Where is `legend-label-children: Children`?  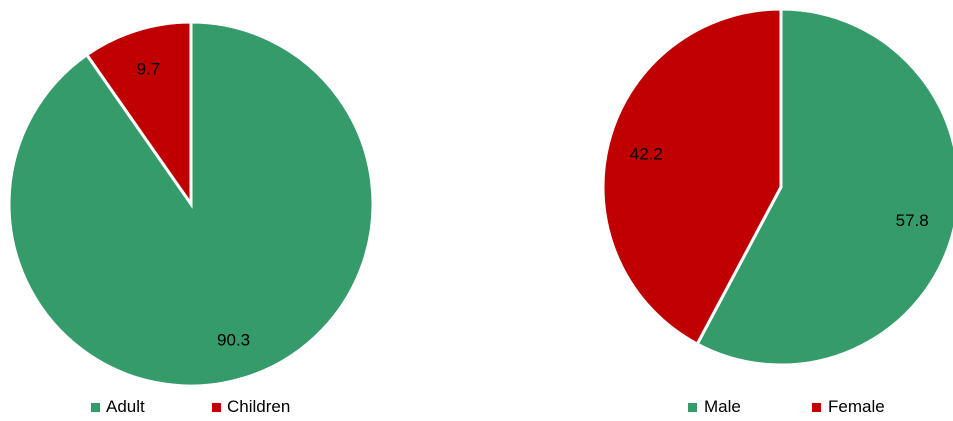 legend-label-children: Children is located at coordinates (258, 406).